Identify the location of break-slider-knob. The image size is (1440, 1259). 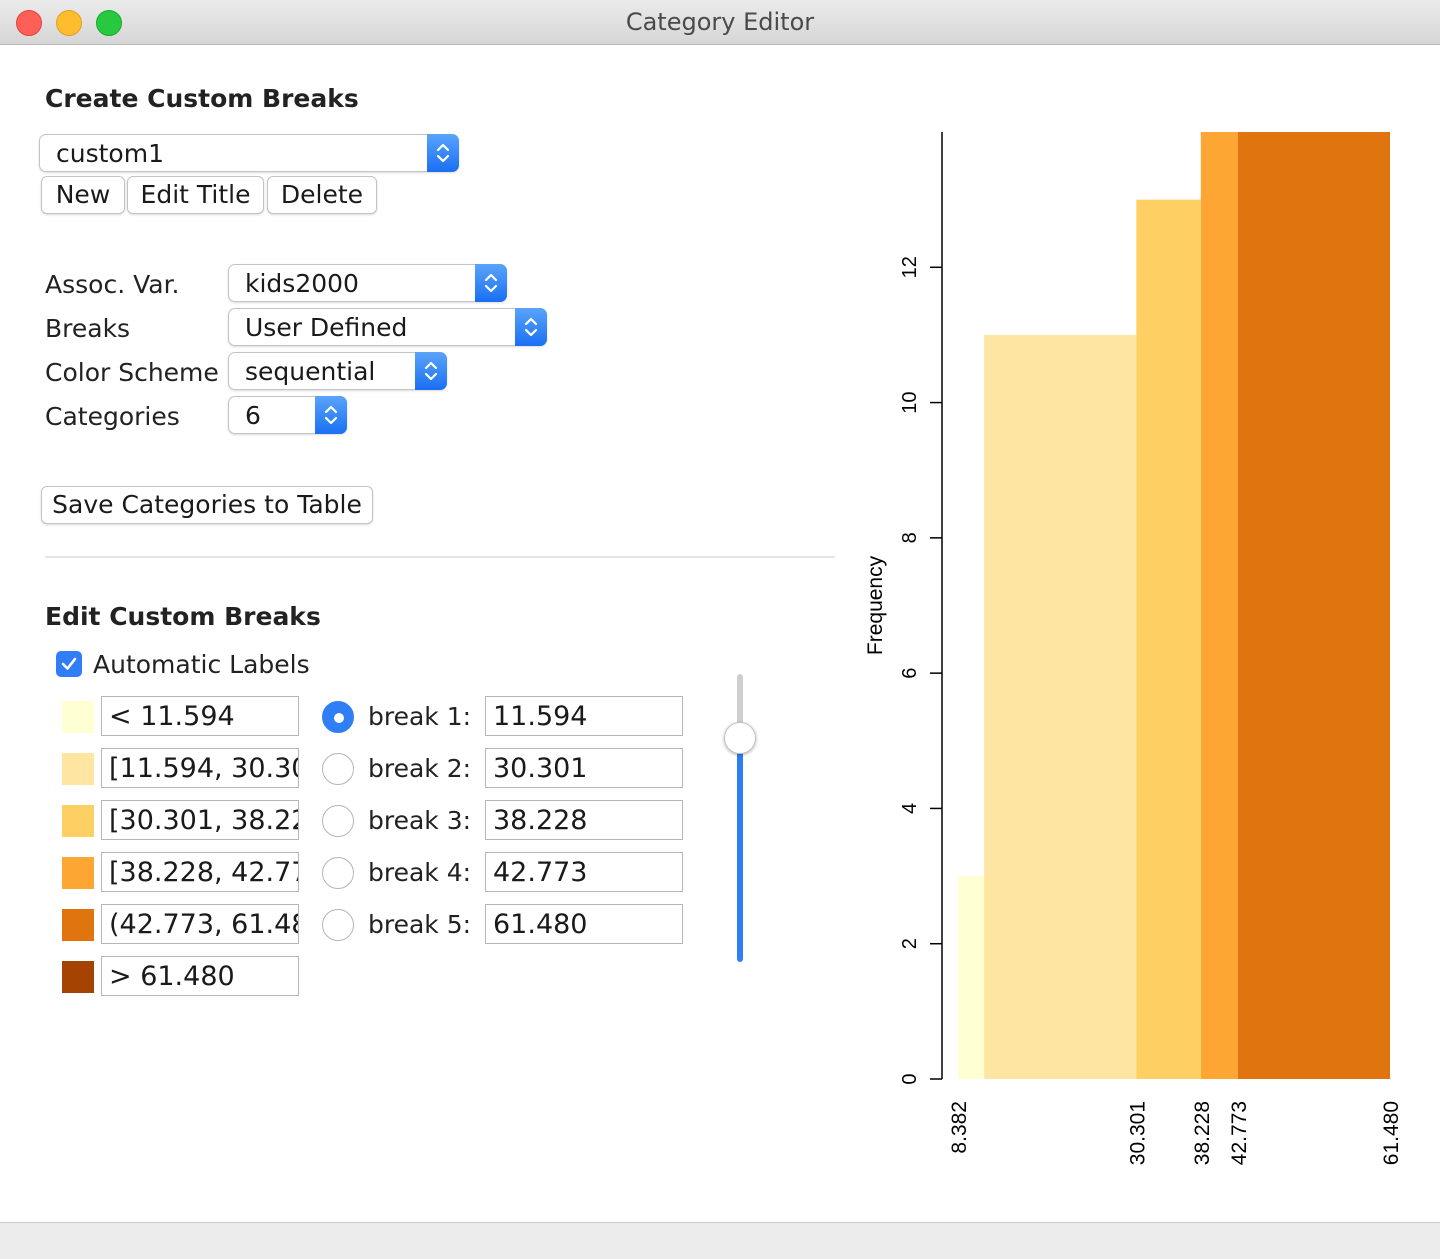
(740, 738).